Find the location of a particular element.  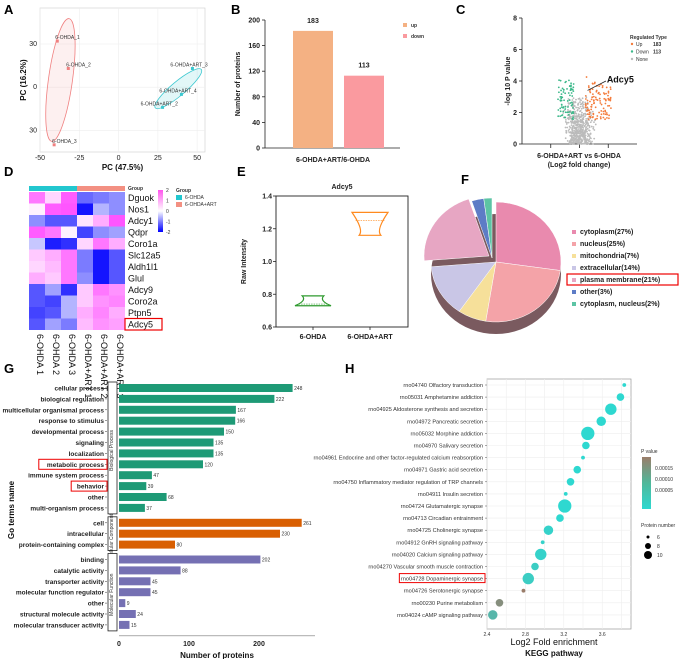

point-label: 6-OHDA+ART_4 is located at coordinates (178, 91).